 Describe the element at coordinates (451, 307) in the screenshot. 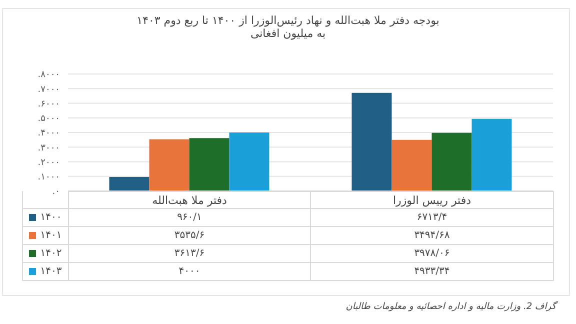

I see `text: گراف 2. وزارت مالیه و اداره احصائیه و معلومات طالبان` at that location.